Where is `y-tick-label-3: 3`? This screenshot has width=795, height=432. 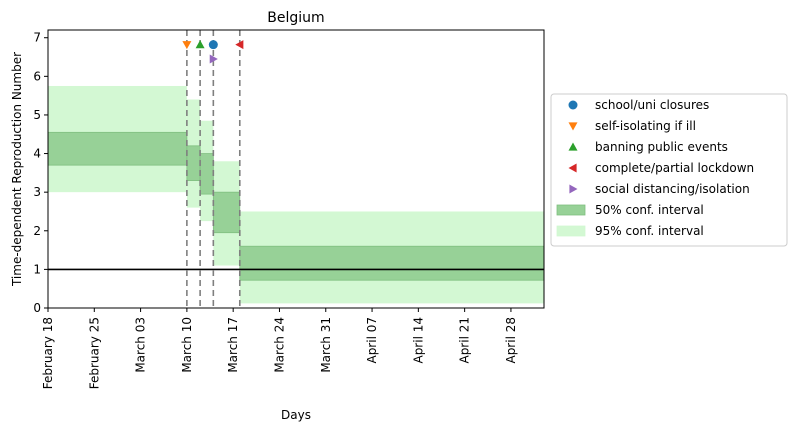 y-tick-label-3: 3 is located at coordinates (37, 192).